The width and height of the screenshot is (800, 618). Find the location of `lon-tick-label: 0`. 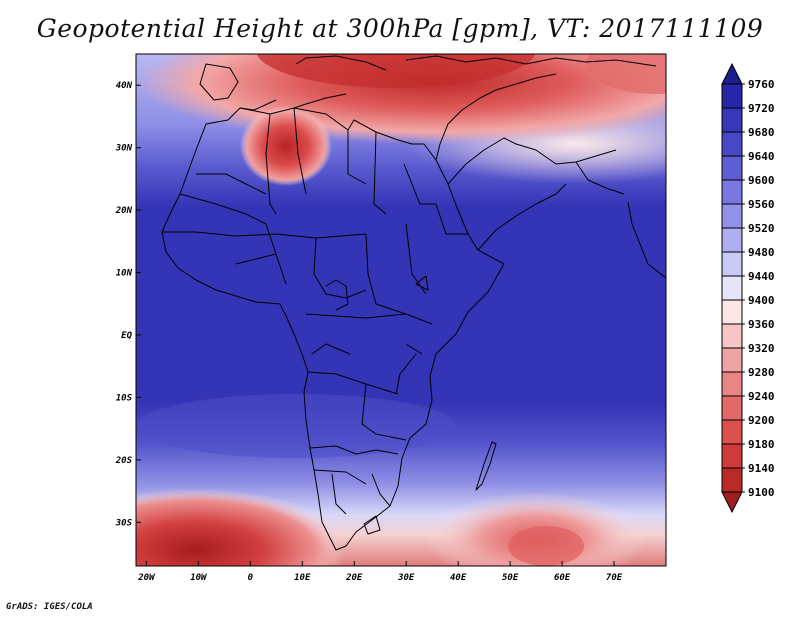

lon-tick-label: 0 is located at coordinates (251, 578).